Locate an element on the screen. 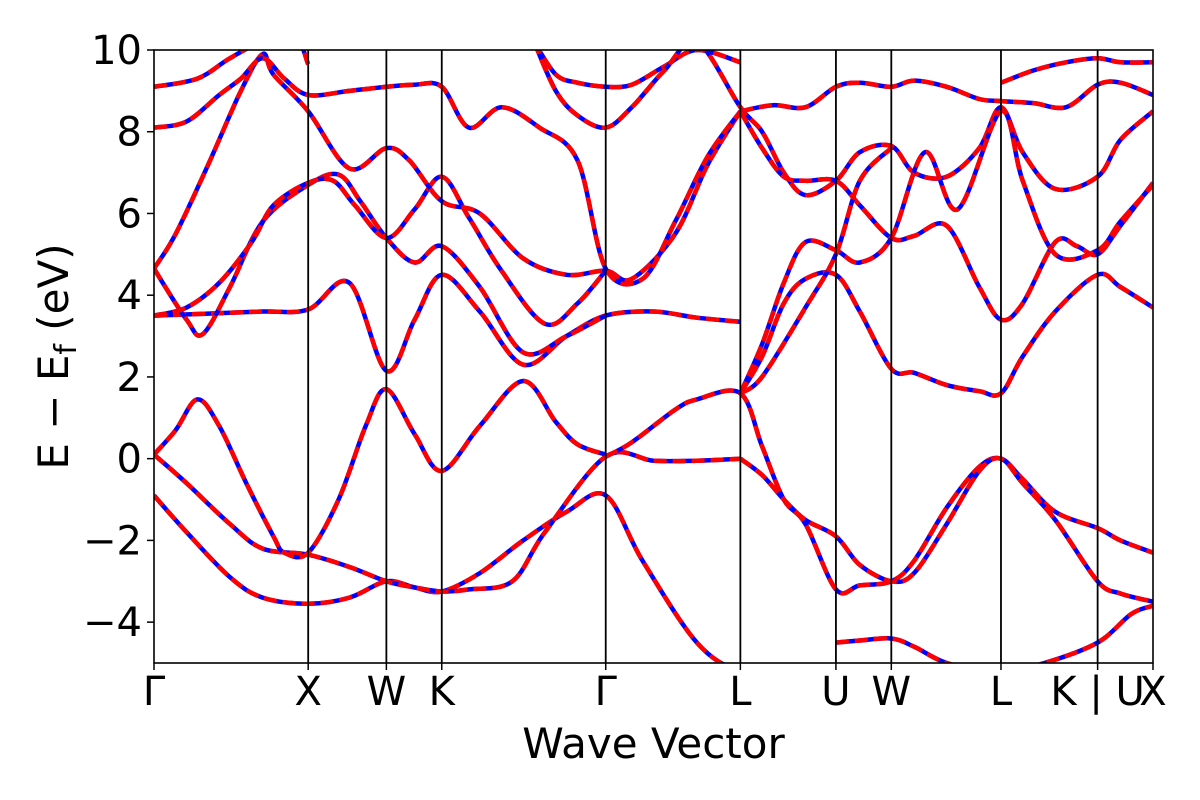  x-axis-title: Wave Vector is located at coordinates (653, 743).